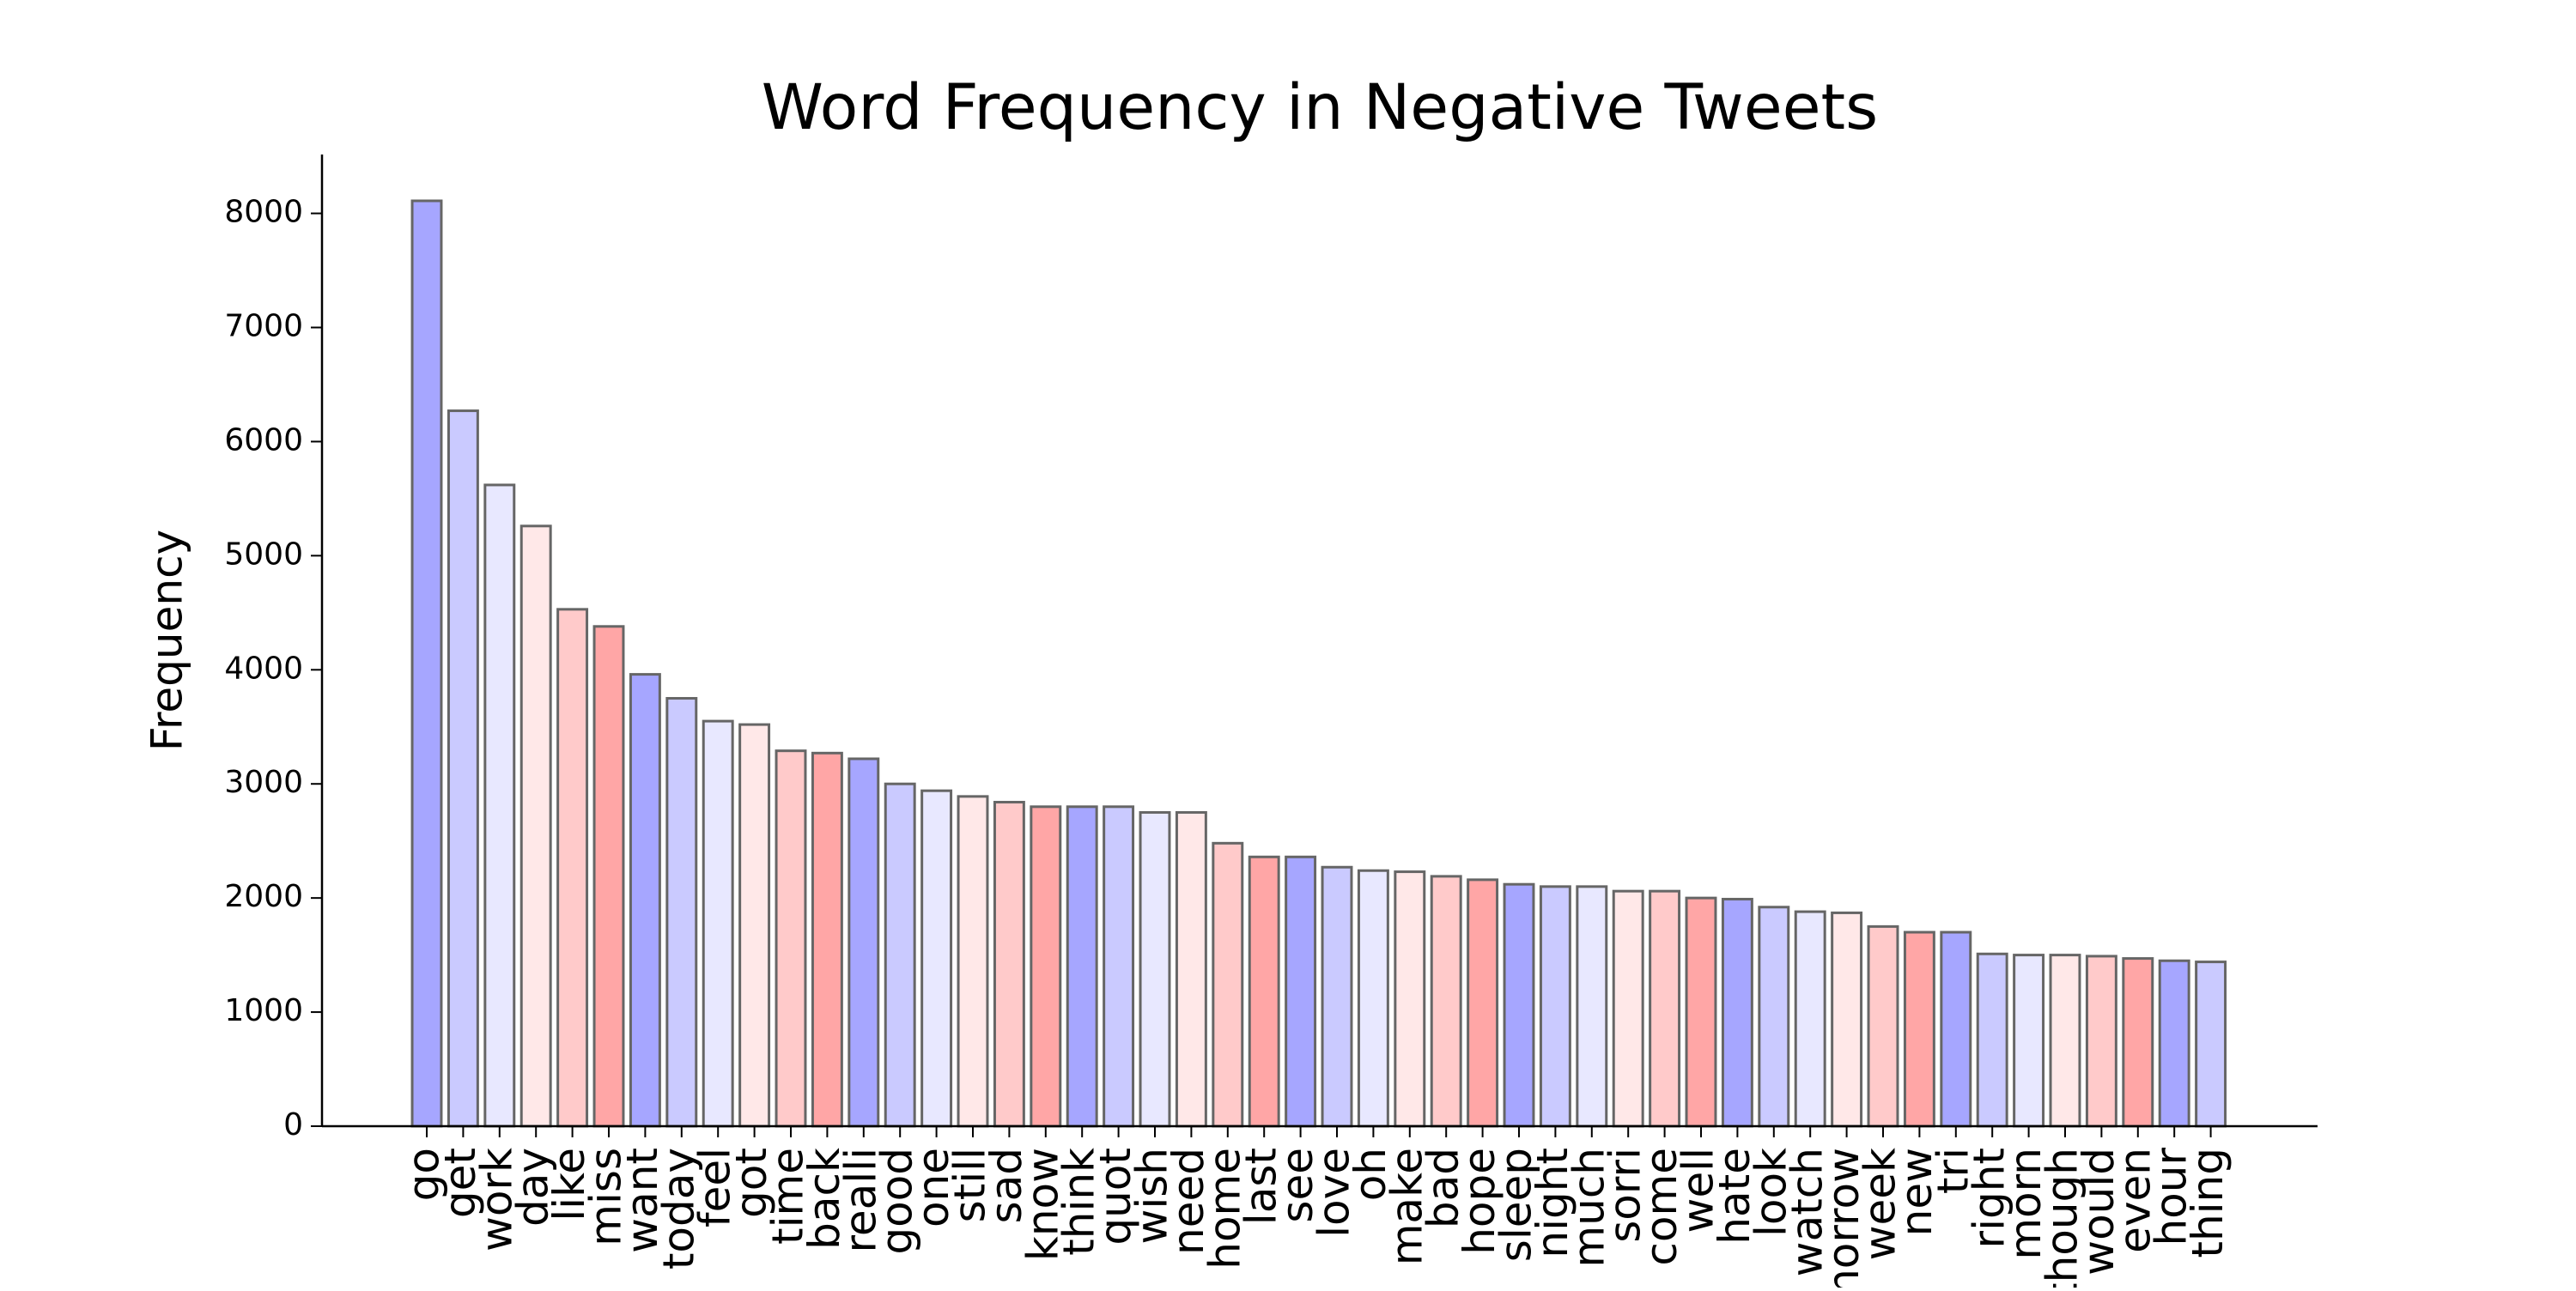  Describe the element at coordinates (970, 1185) in the screenshot. I see `x-tick-label: still` at that location.